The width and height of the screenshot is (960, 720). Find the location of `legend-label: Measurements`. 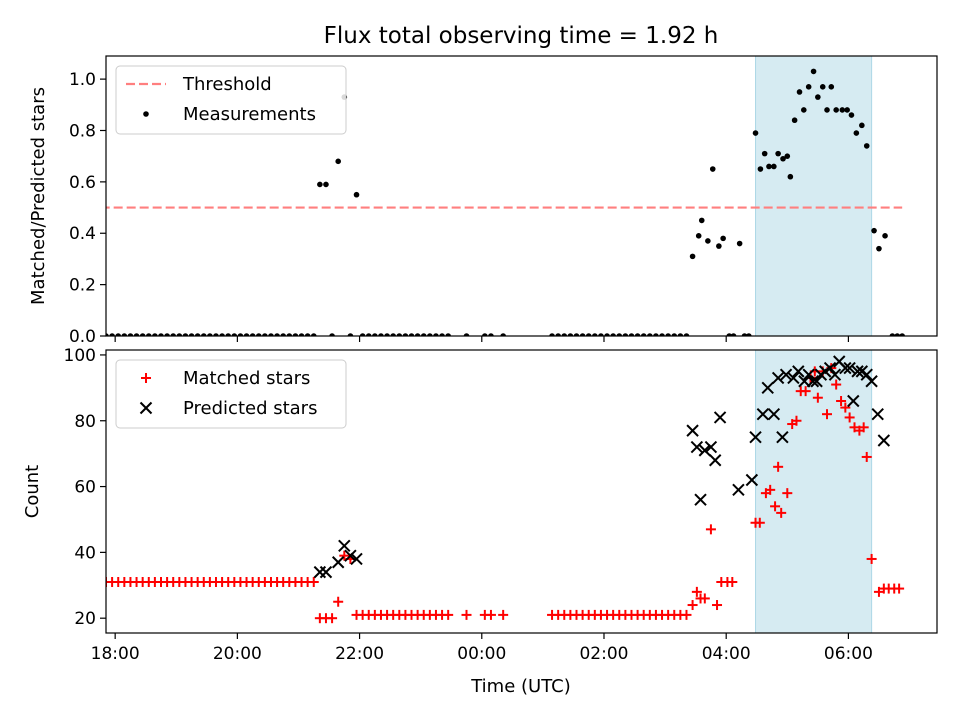

legend-label: Measurements is located at coordinates (249, 114).